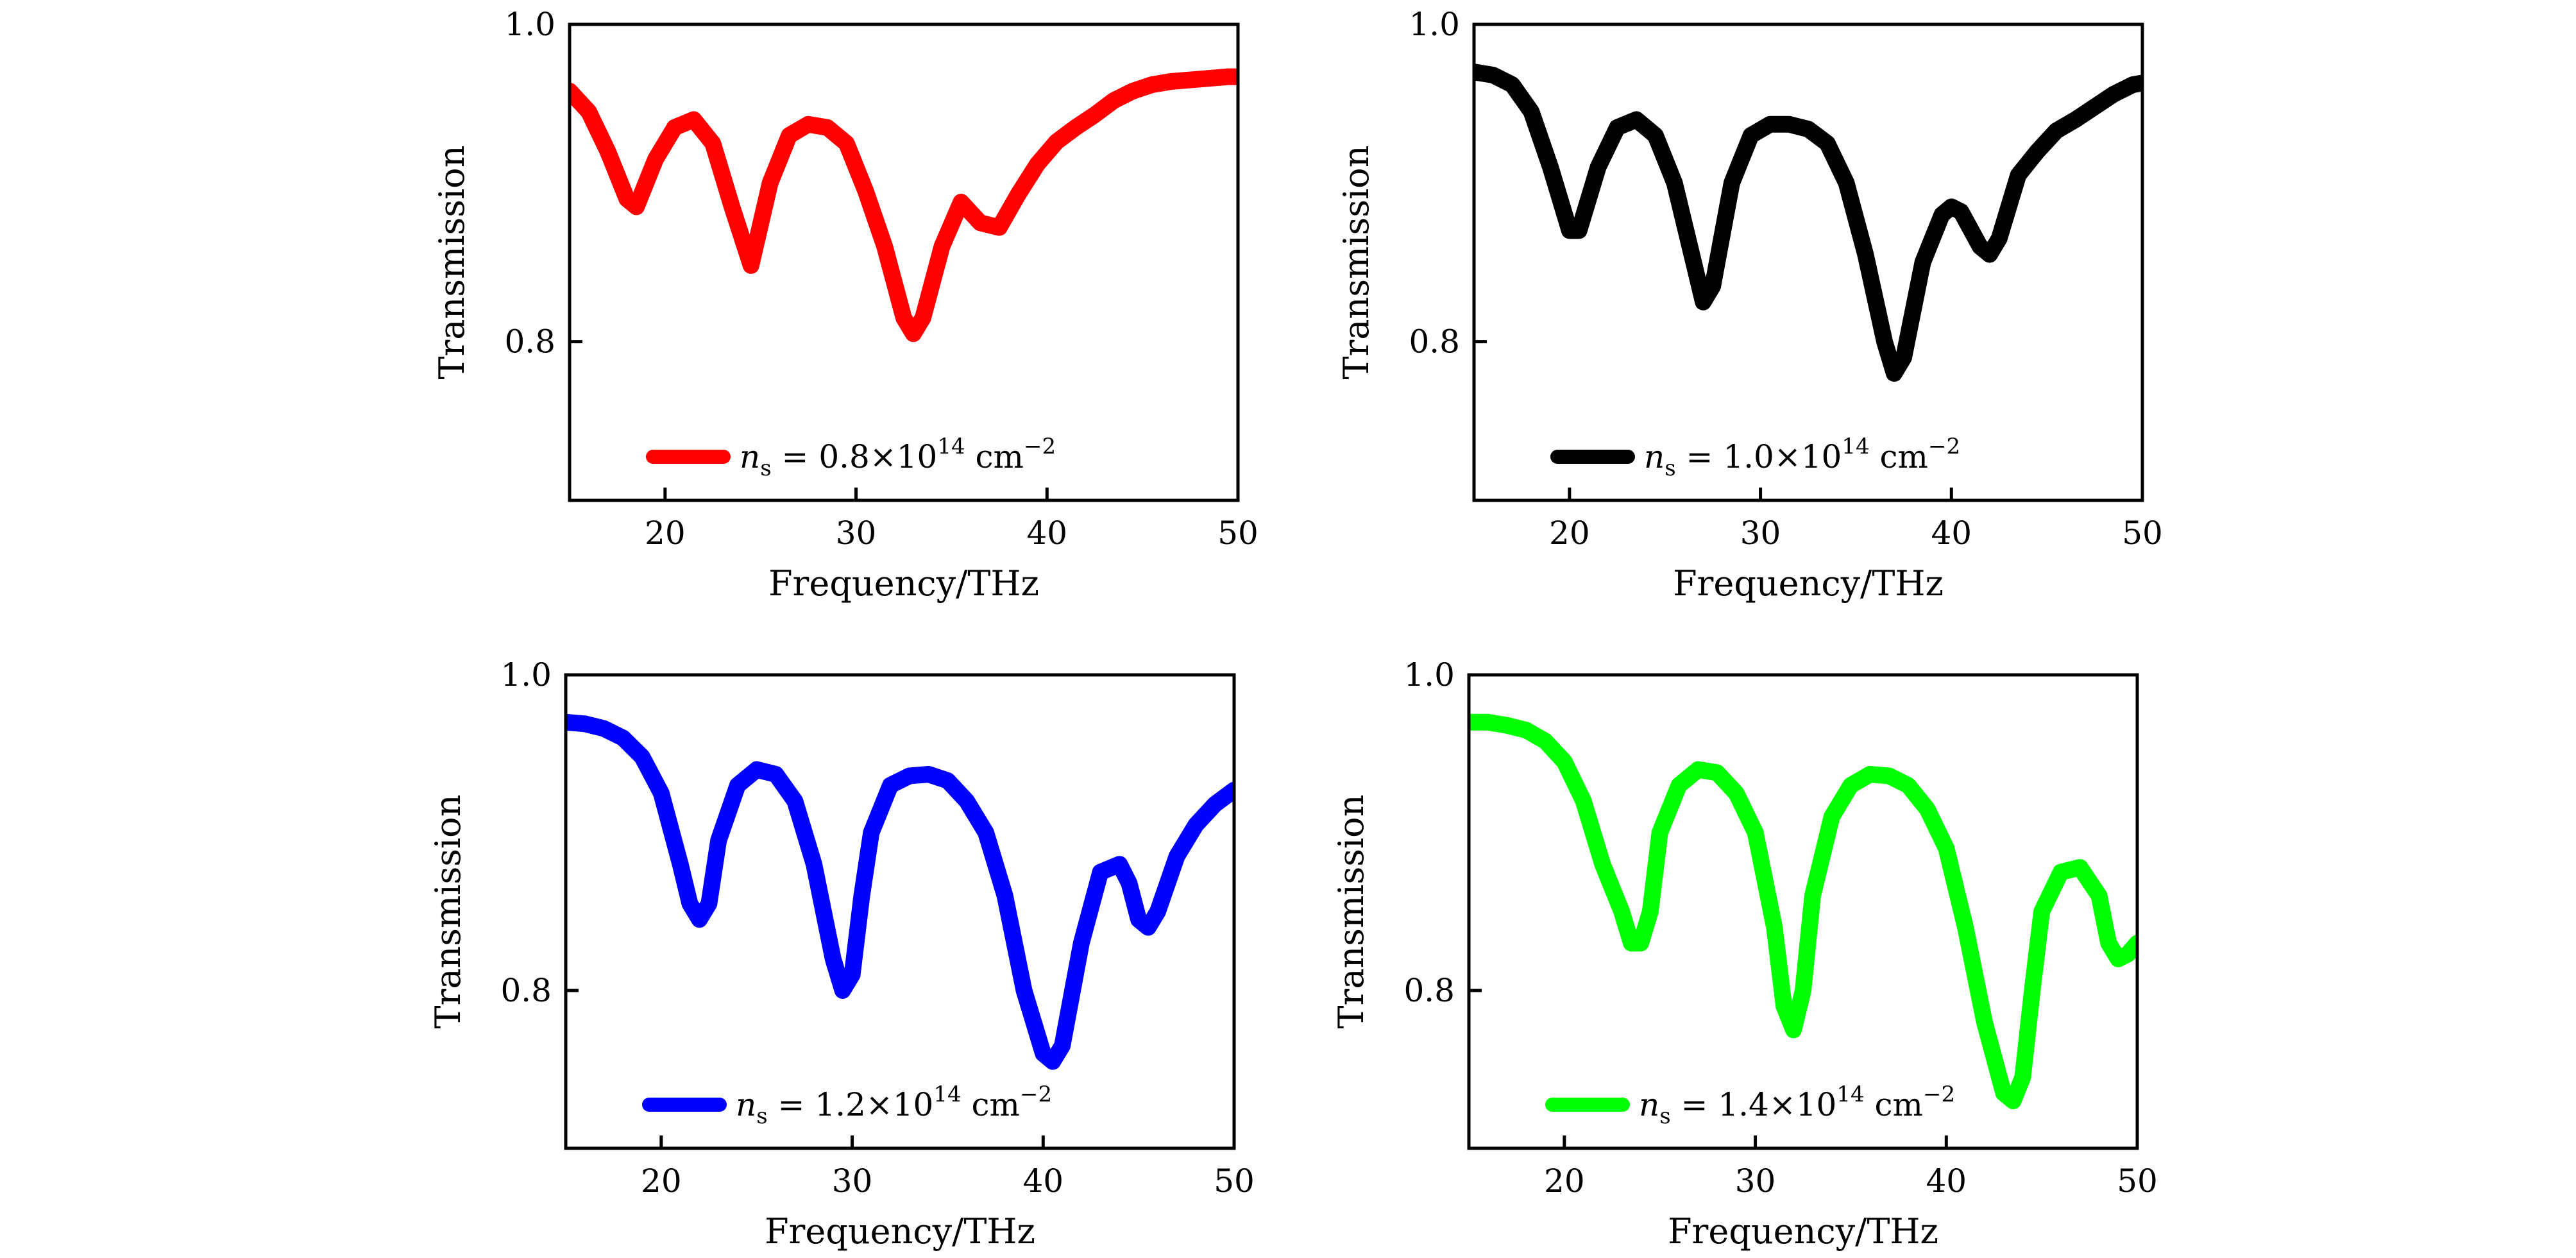 This screenshot has height=1258, width=2576. I want to click on legend-label: ns = 1.4×1014 cm−2, so click(1797, 1105).